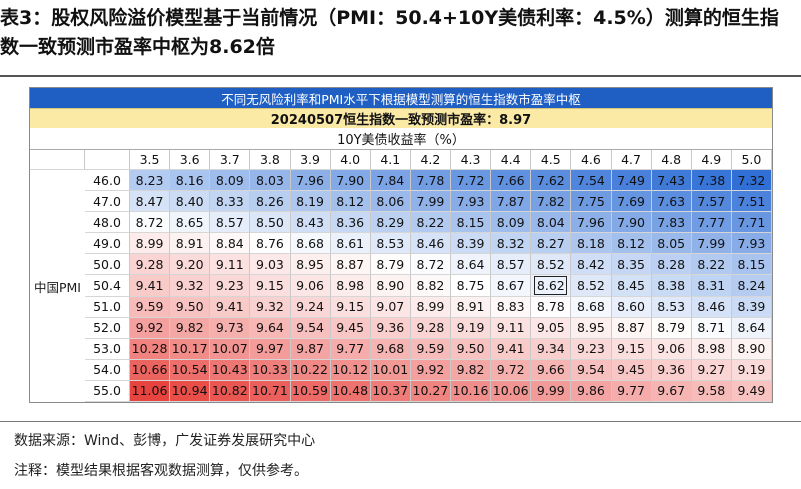 The height and width of the screenshot is (489, 801). What do you see at coordinates (390, 160) in the screenshot?
I see `x-tick-label: 4.1` at bounding box center [390, 160].